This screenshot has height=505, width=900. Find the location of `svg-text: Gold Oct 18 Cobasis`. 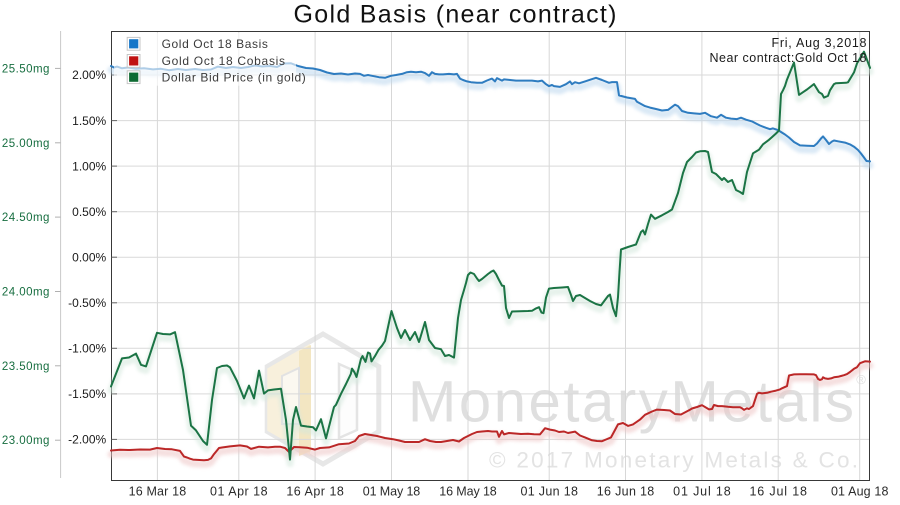

svg-text: Gold Oct 18 Cobasis is located at coordinates (223, 61).